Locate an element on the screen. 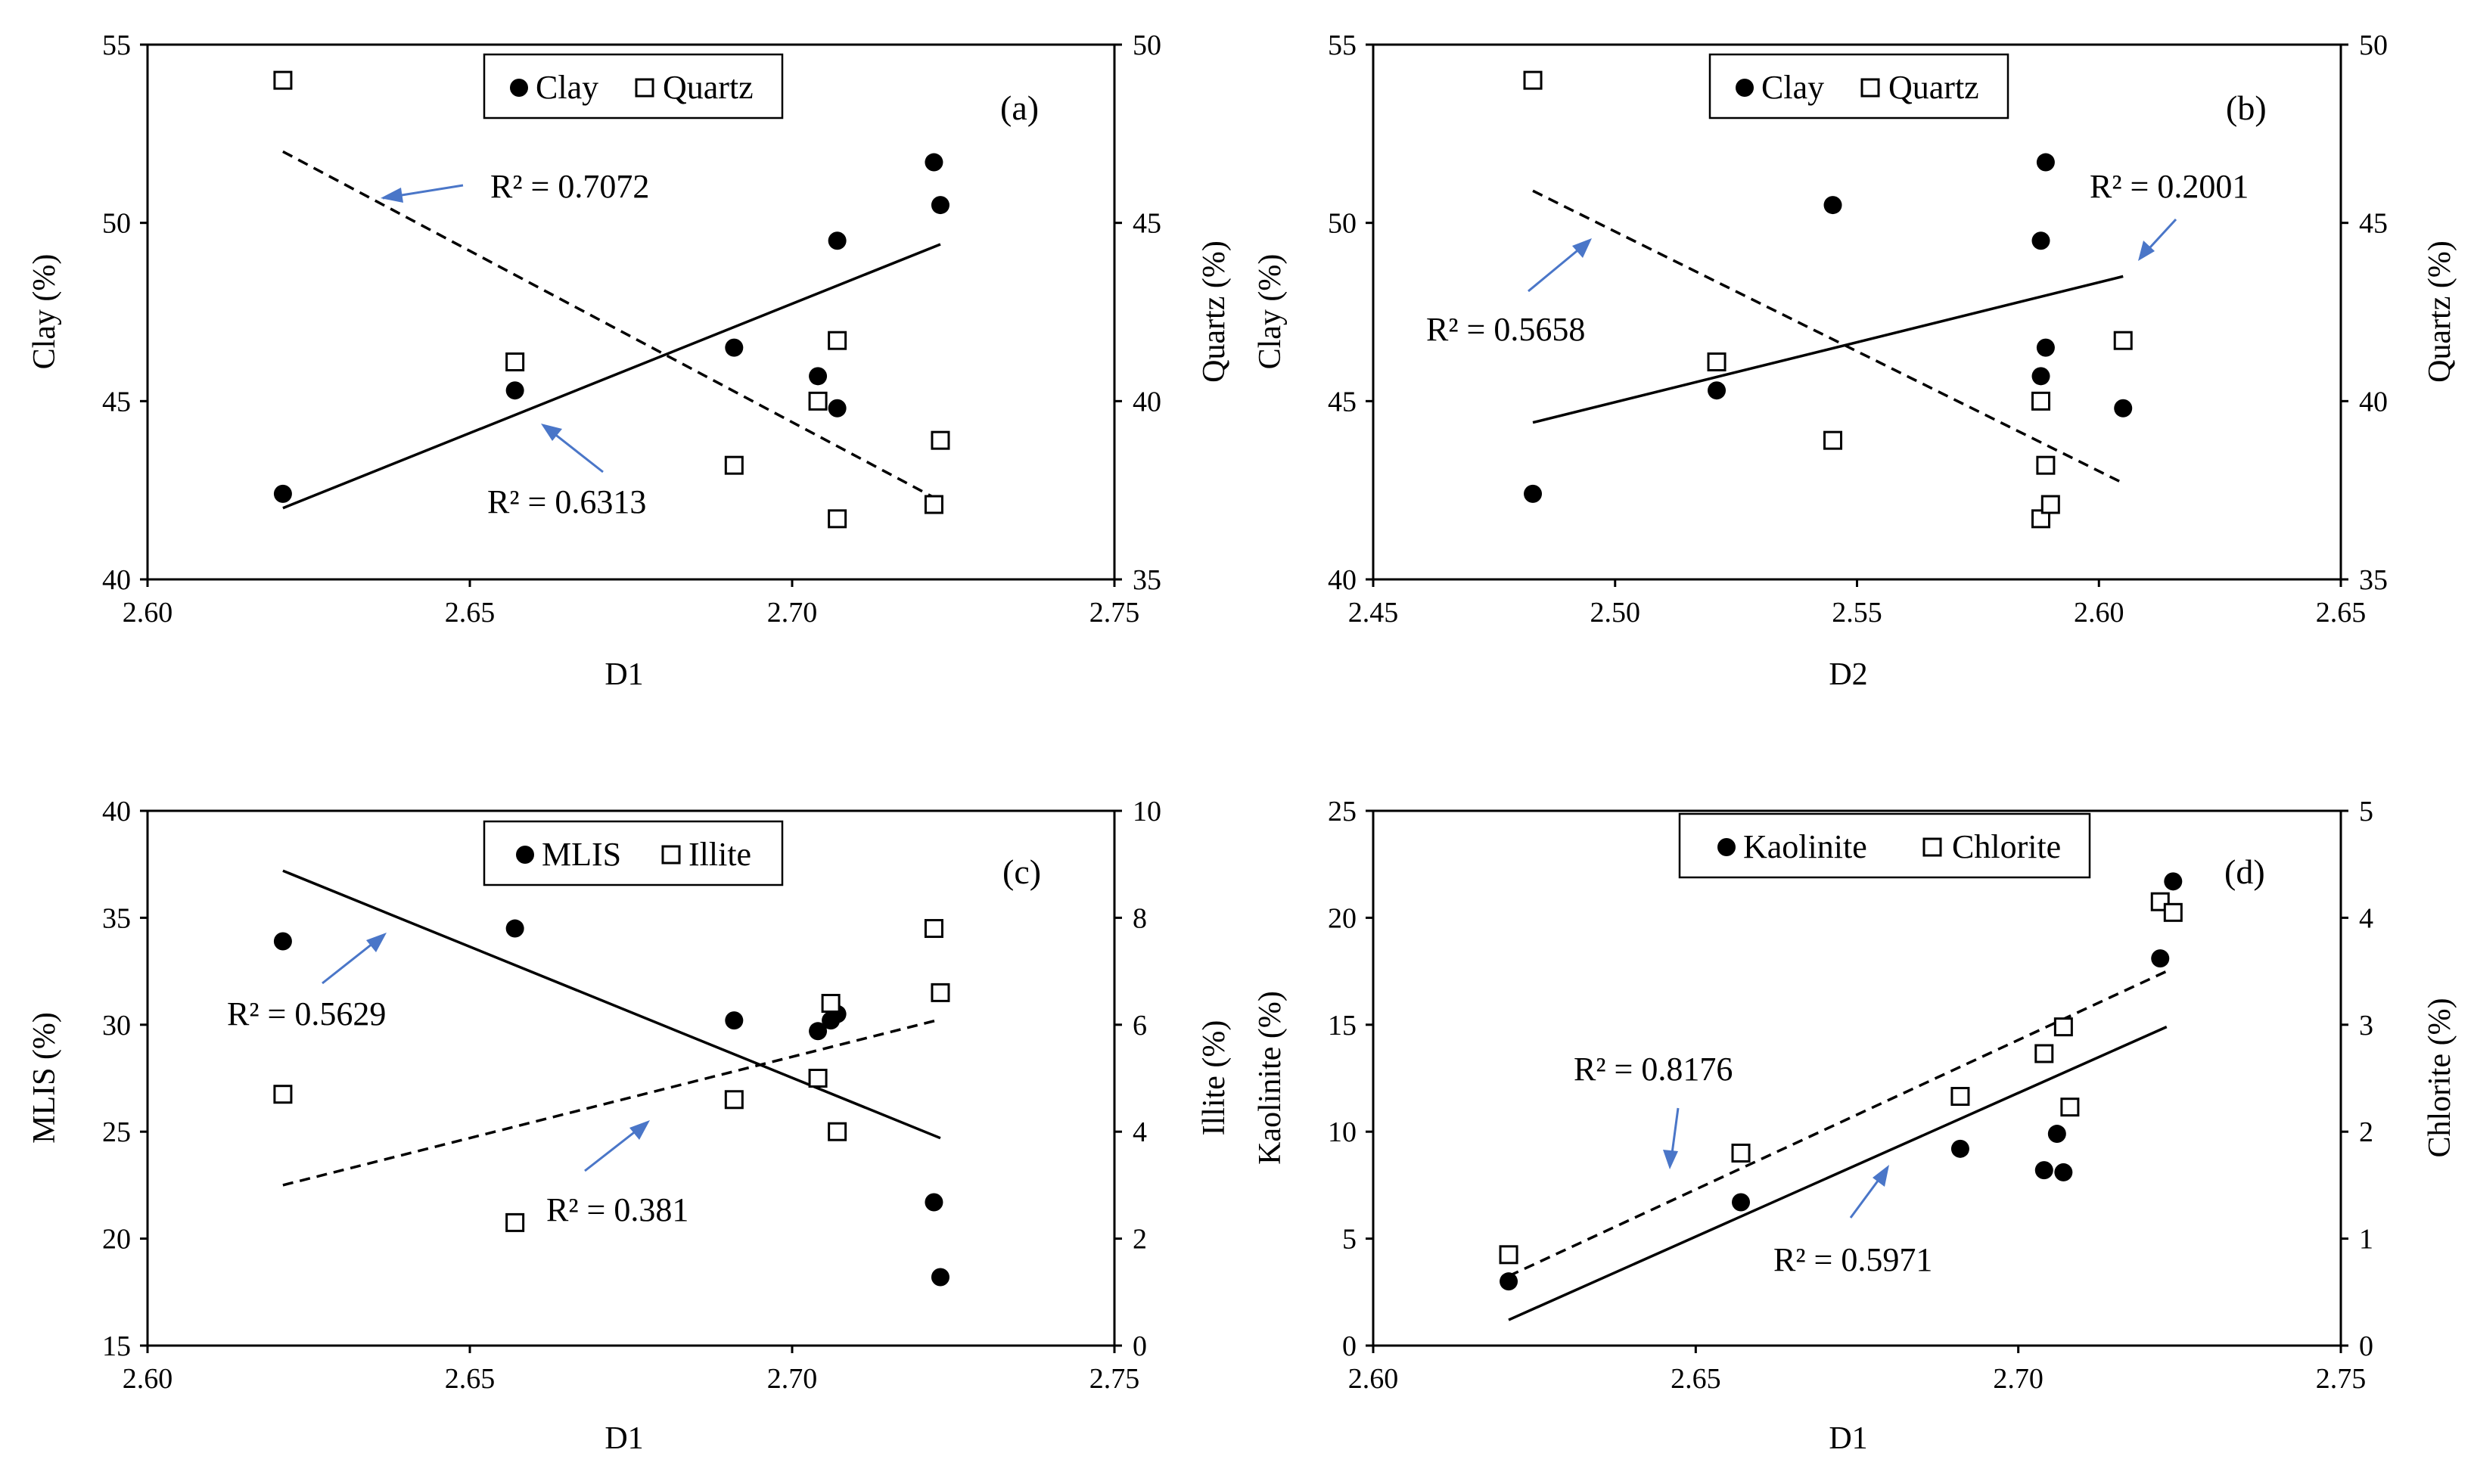  plot-frame is located at coordinates (1857, 1078).